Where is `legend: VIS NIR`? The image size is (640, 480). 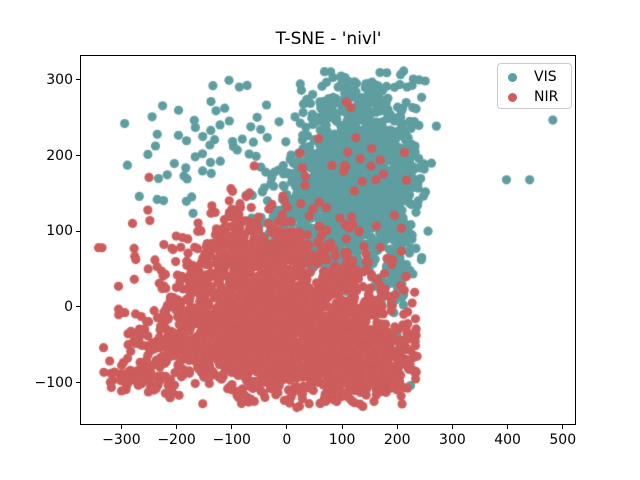
legend: VIS NIR is located at coordinates (534, 86).